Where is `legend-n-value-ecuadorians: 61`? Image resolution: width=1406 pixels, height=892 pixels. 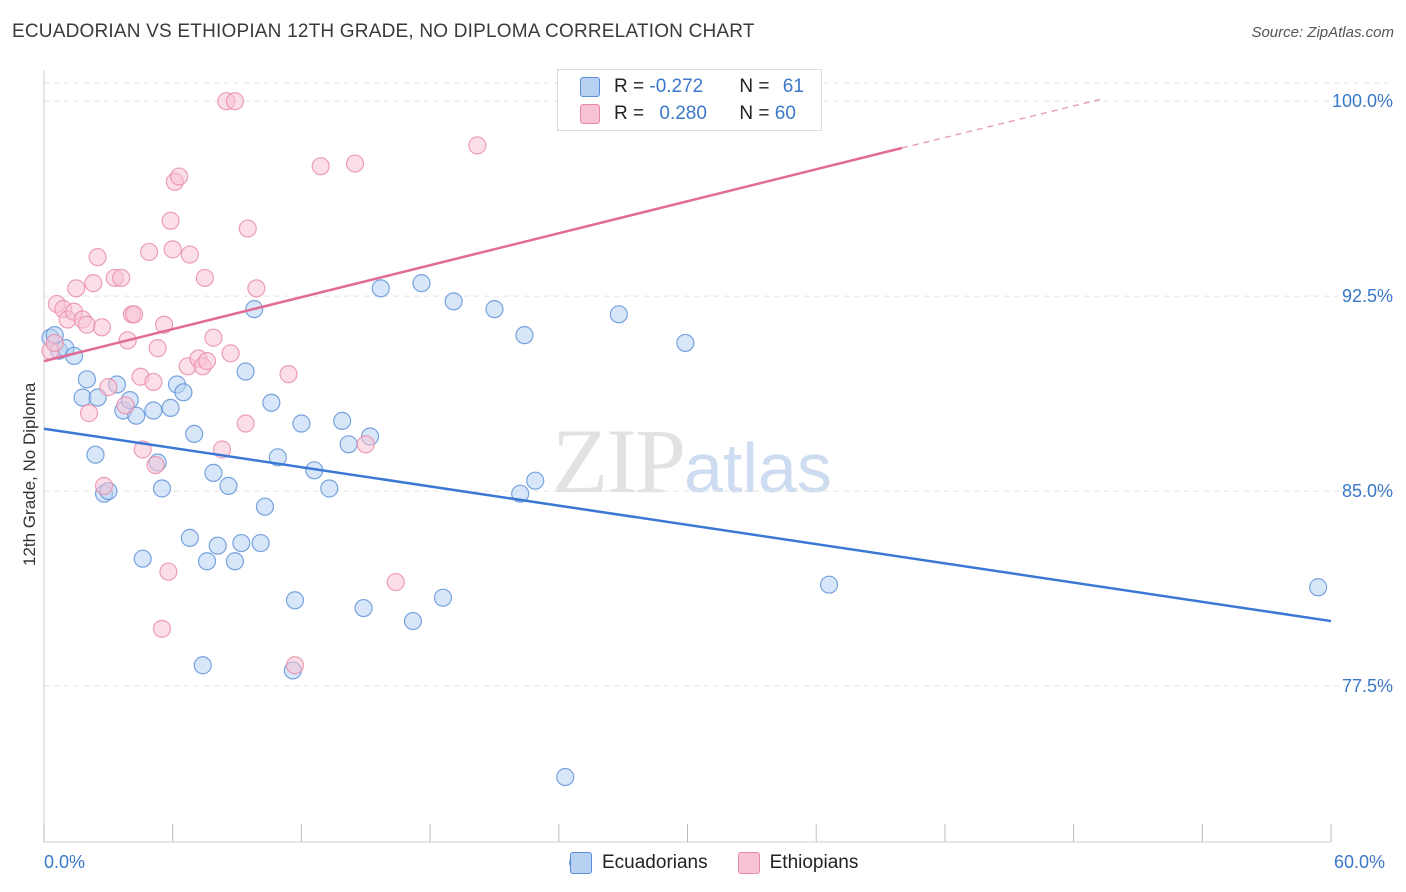
legend-n-value-ecuadorians: 61 is located at coordinates (793, 86).